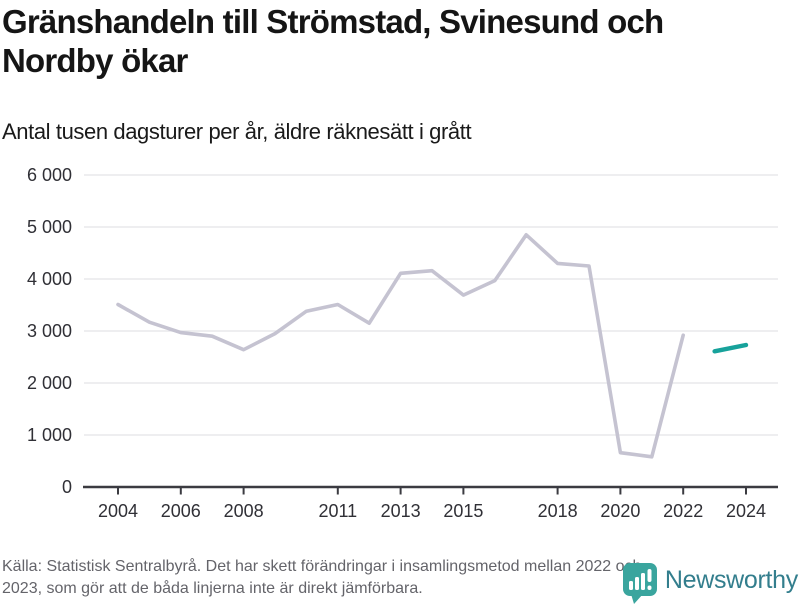  I want to click on x-tick-label: 2004, so click(118, 511).